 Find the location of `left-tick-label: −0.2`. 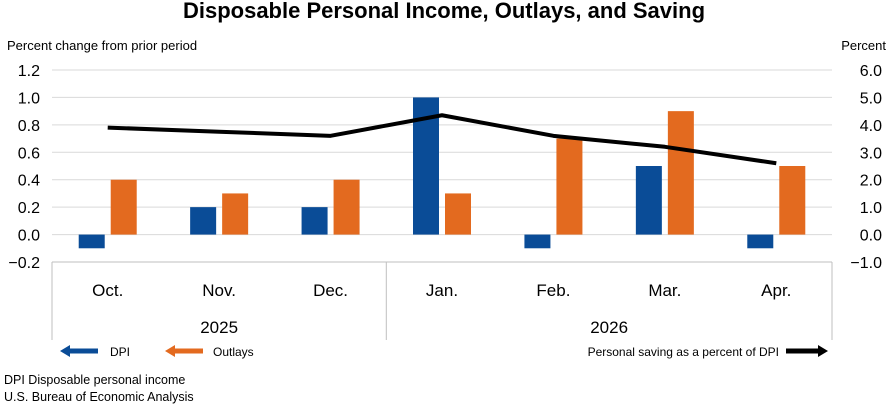

left-tick-label: −0.2 is located at coordinates (24, 263).